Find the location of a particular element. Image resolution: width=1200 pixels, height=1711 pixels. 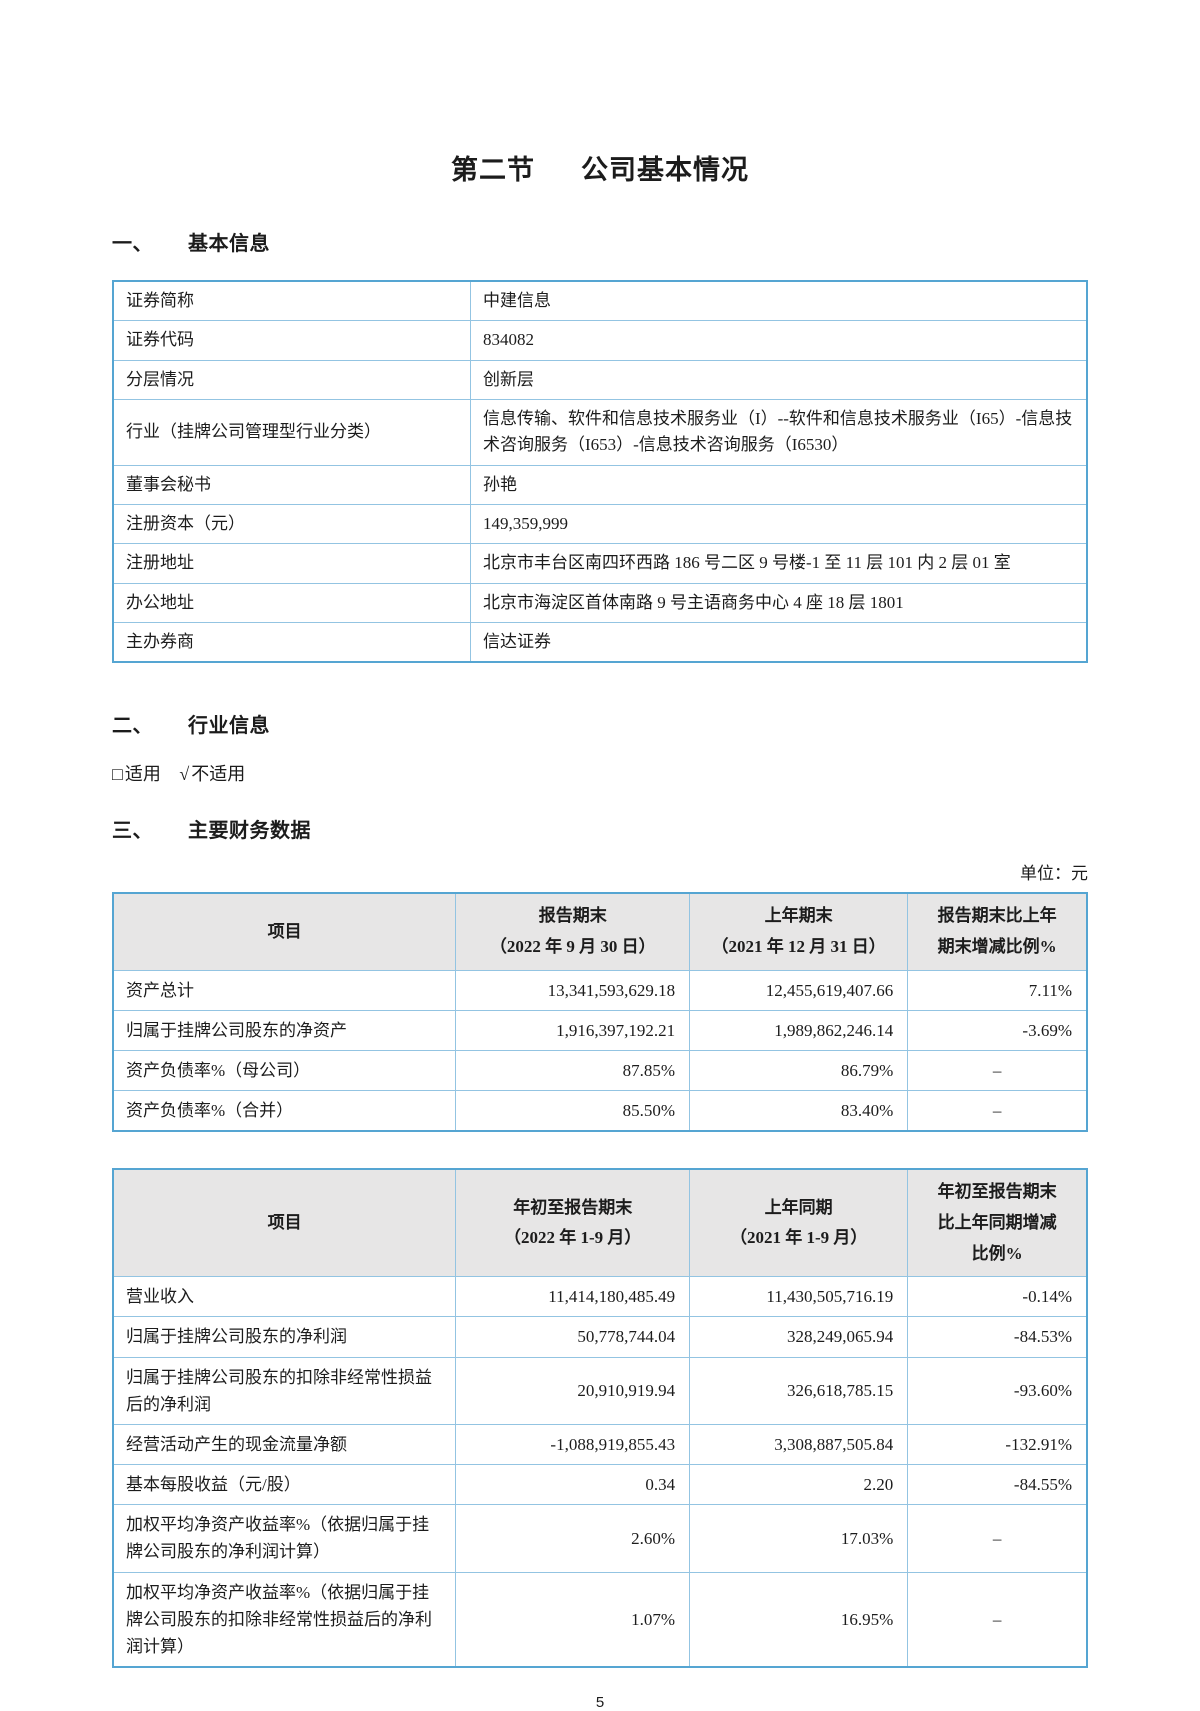

not-applicable-option: √ 不适用 is located at coordinates (212, 774).